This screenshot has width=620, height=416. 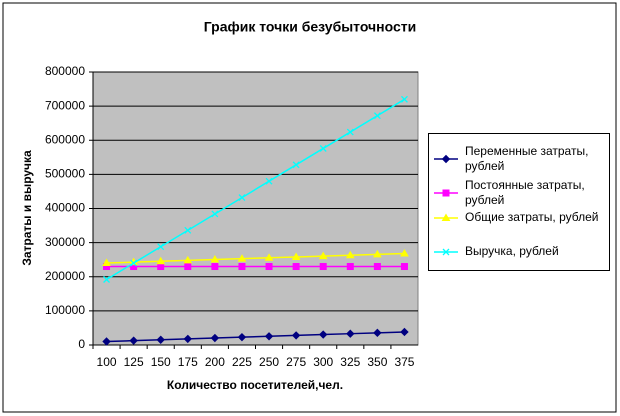 What do you see at coordinates (350, 362) in the screenshot?
I see `x-tick-label: 325` at bounding box center [350, 362].